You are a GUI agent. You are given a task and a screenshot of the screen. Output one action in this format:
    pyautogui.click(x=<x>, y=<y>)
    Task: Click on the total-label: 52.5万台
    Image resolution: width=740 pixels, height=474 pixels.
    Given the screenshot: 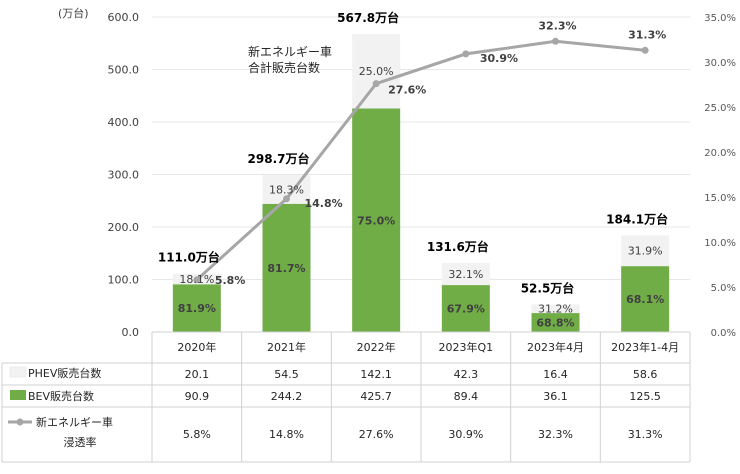 What is the action you would take?
    pyautogui.click(x=548, y=287)
    